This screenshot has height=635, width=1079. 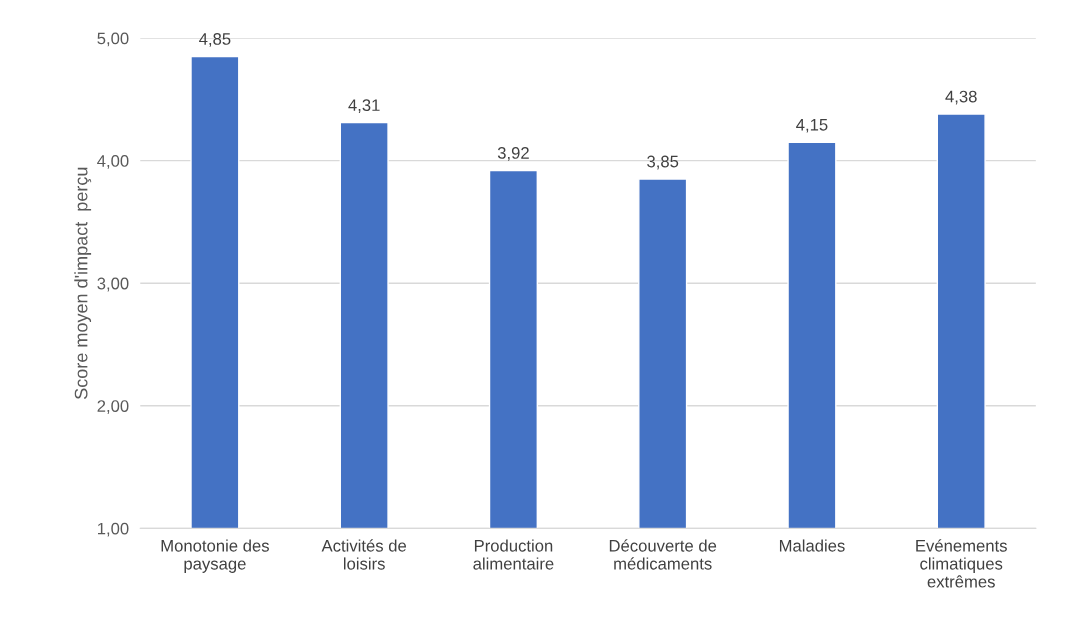 I want to click on y-axis-title: Score moyen d'impact perçu, so click(x=83, y=283).